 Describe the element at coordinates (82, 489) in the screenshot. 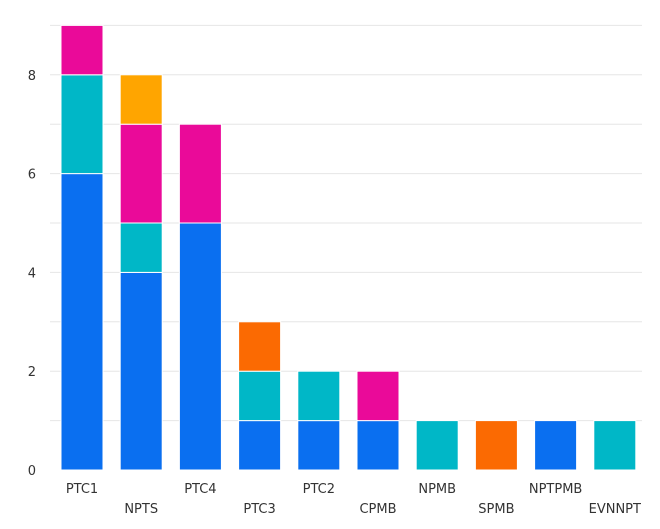

I see `x-tick-label-ptc1: PTC1` at that location.